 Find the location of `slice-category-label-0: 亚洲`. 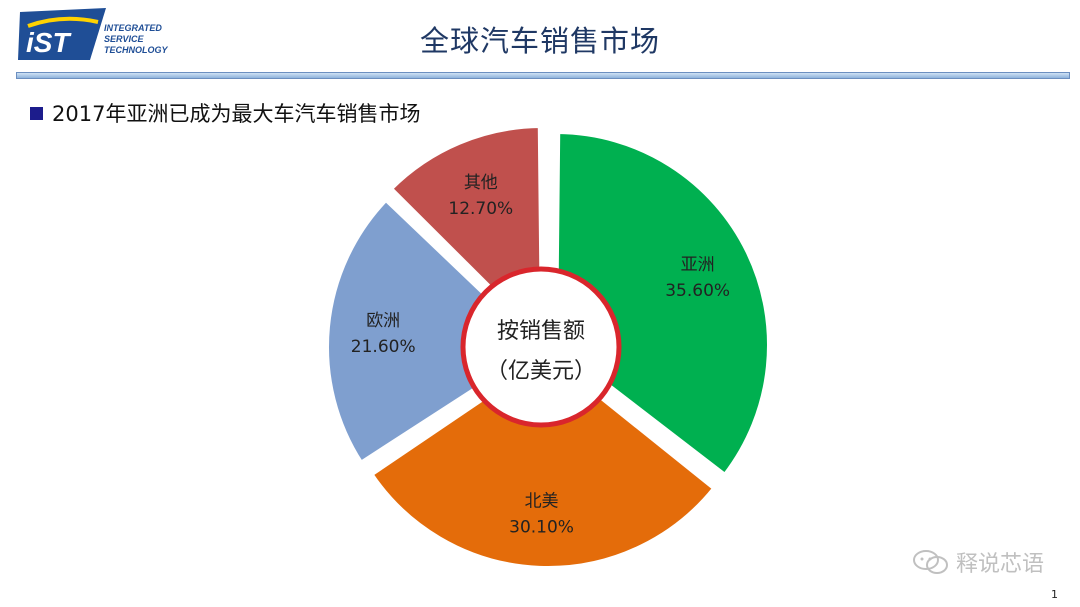

slice-category-label-0: 亚洲 is located at coordinates (698, 265).